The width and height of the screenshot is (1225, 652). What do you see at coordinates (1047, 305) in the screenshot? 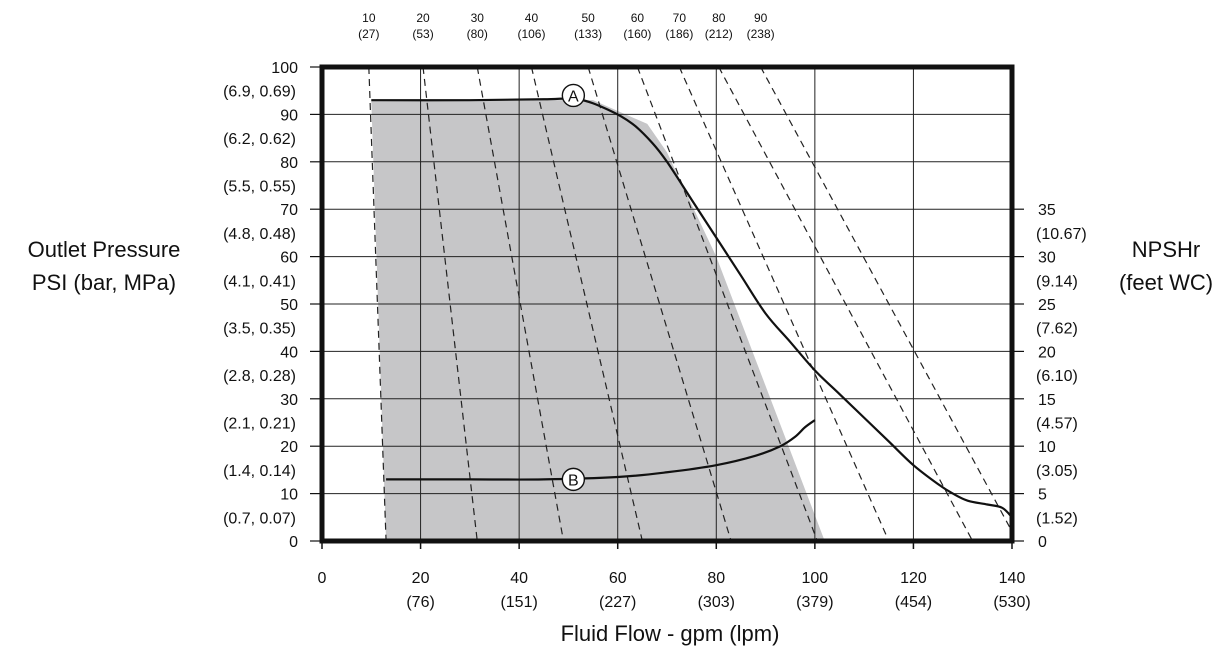
I see `y-right-tick-label: 25` at bounding box center [1047, 305].